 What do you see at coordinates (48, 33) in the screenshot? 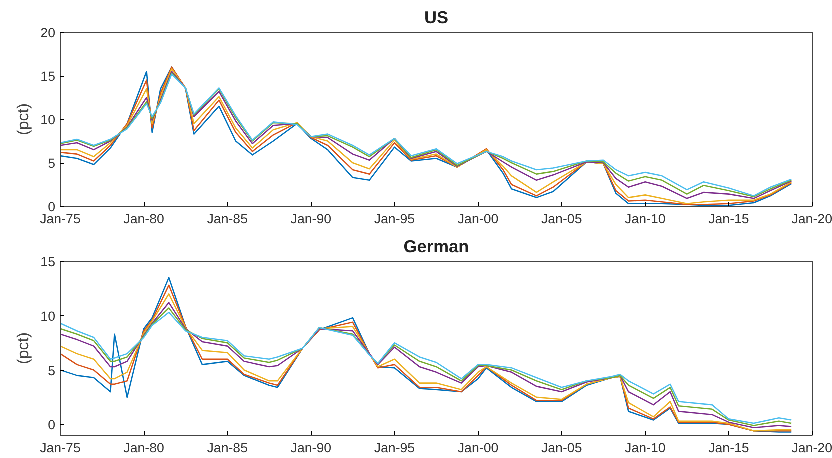
I see `y-tick-label: 20` at bounding box center [48, 33].